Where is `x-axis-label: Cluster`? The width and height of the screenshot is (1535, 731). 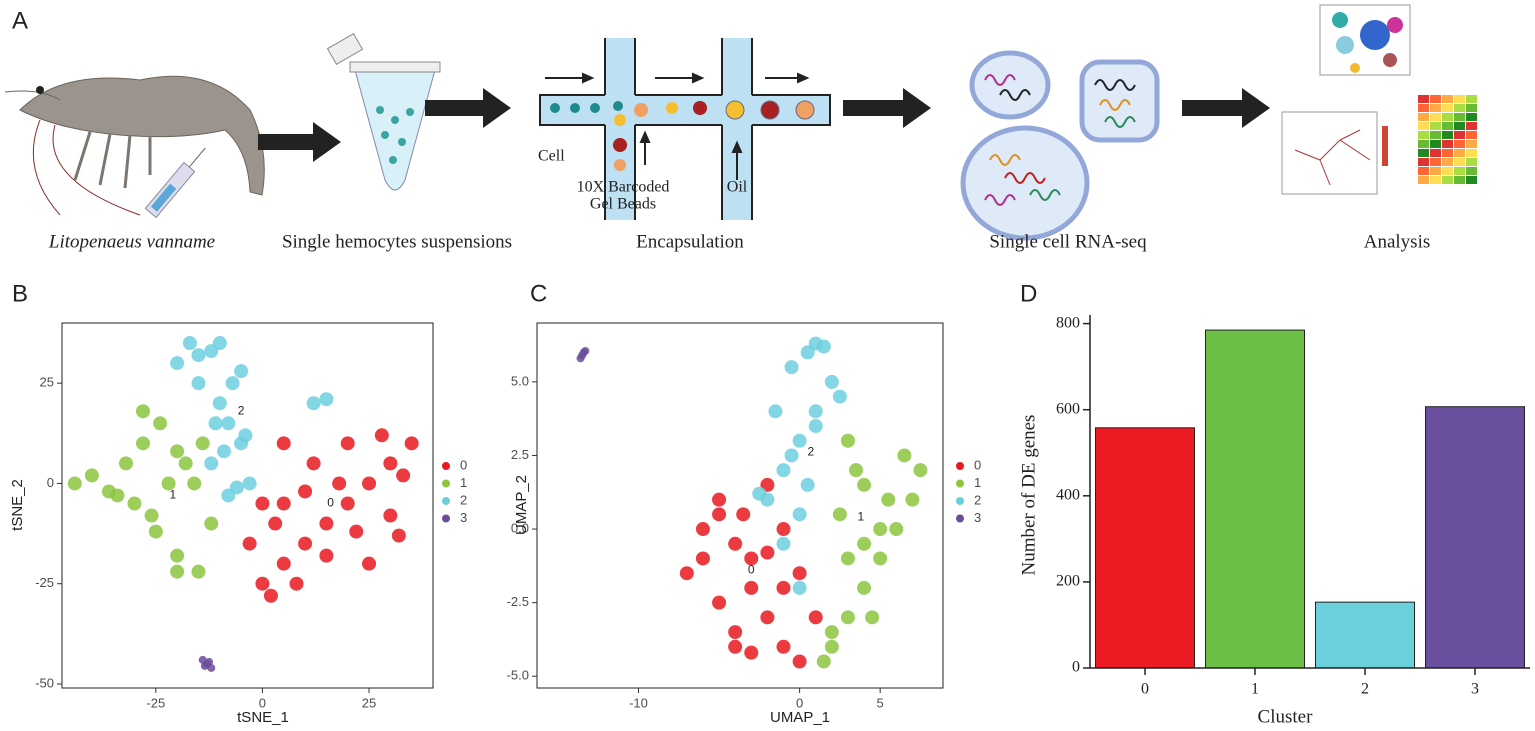 x-axis-label: Cluster is located at coordinates (1286, 716).